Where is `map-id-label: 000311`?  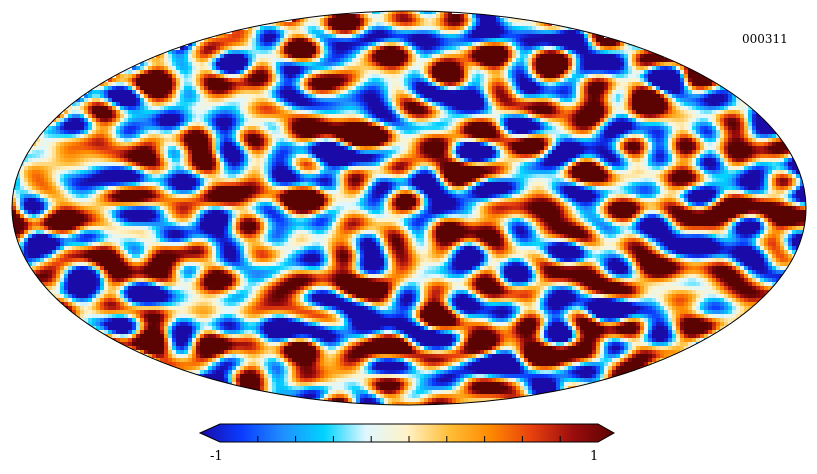
map-id-label: 000311 is located at coordinates (765, 39).